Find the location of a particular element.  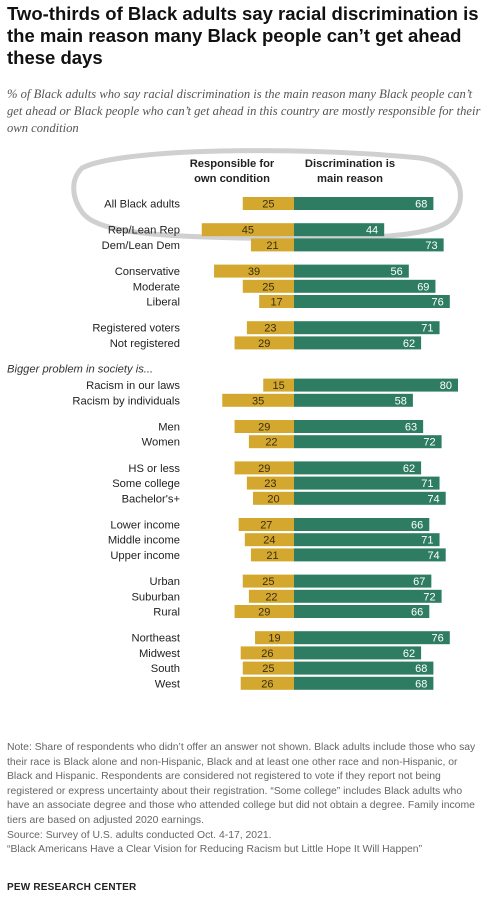

row-label: Urban is located at coordinates (165, 582).